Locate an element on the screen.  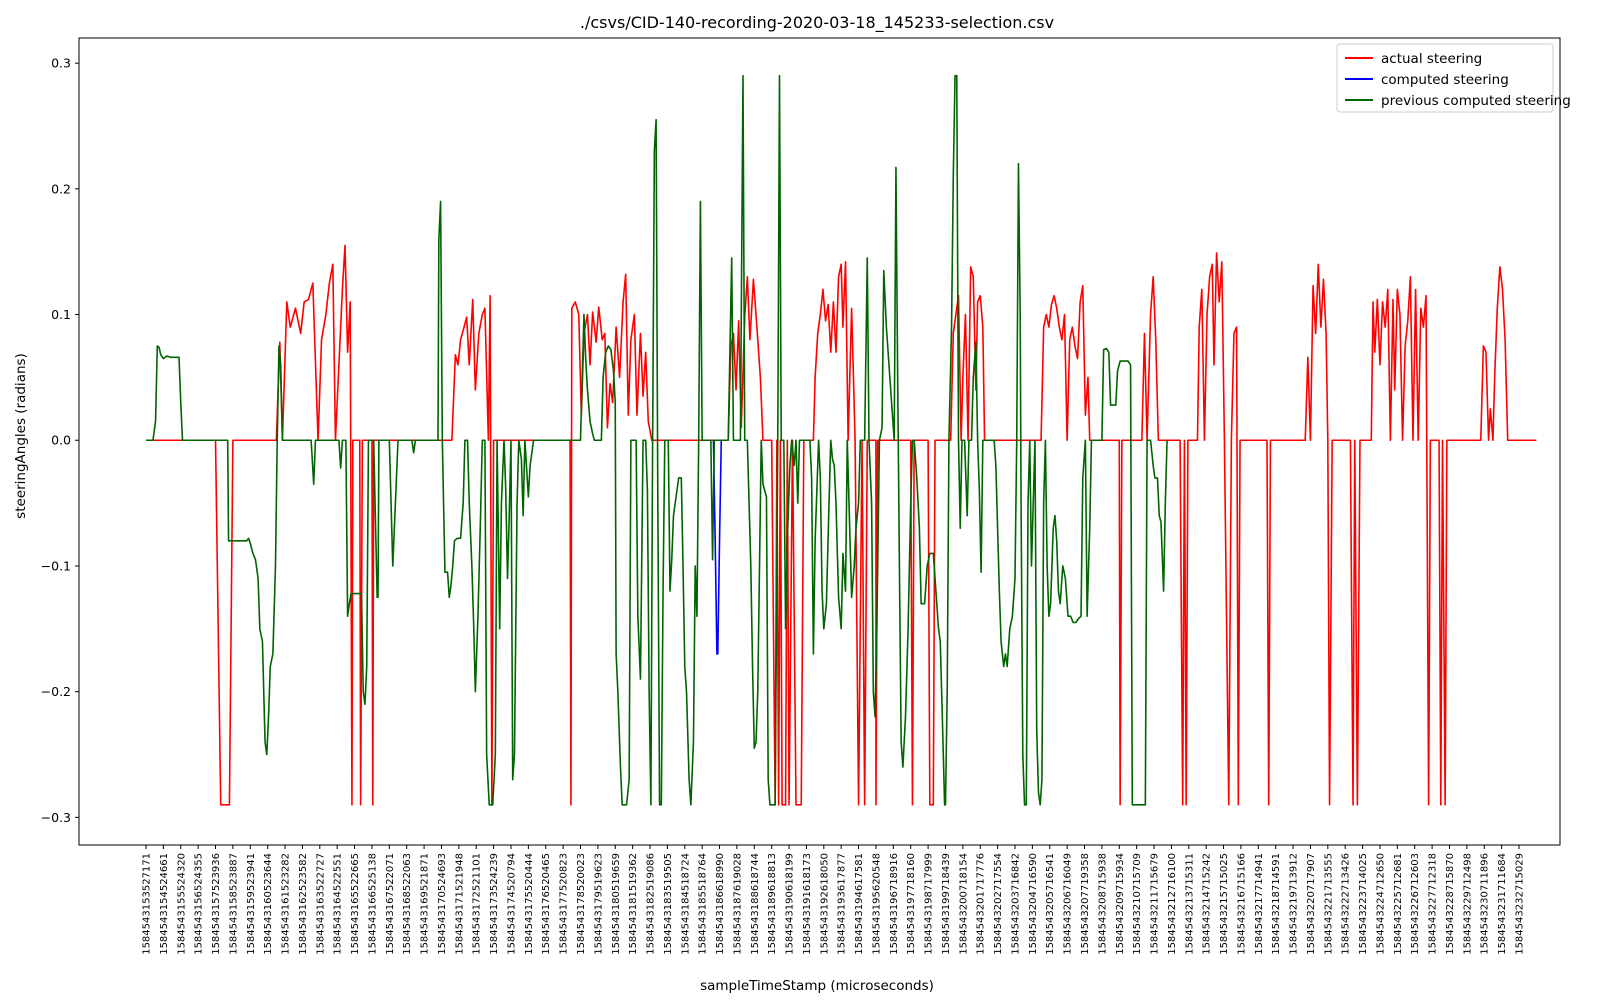
x-tick-label: 1584543199718439 is located at coordinates (946, 904).